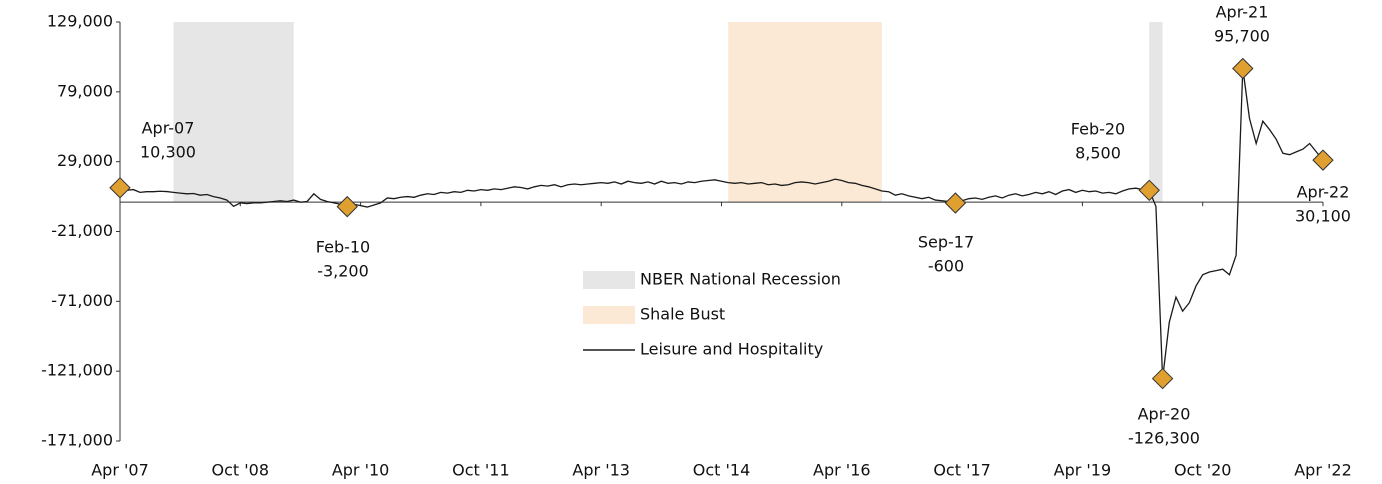  Describe the element at coordinates (946, 266) in the screenshot. I see `annotation-value: -600` at that location.